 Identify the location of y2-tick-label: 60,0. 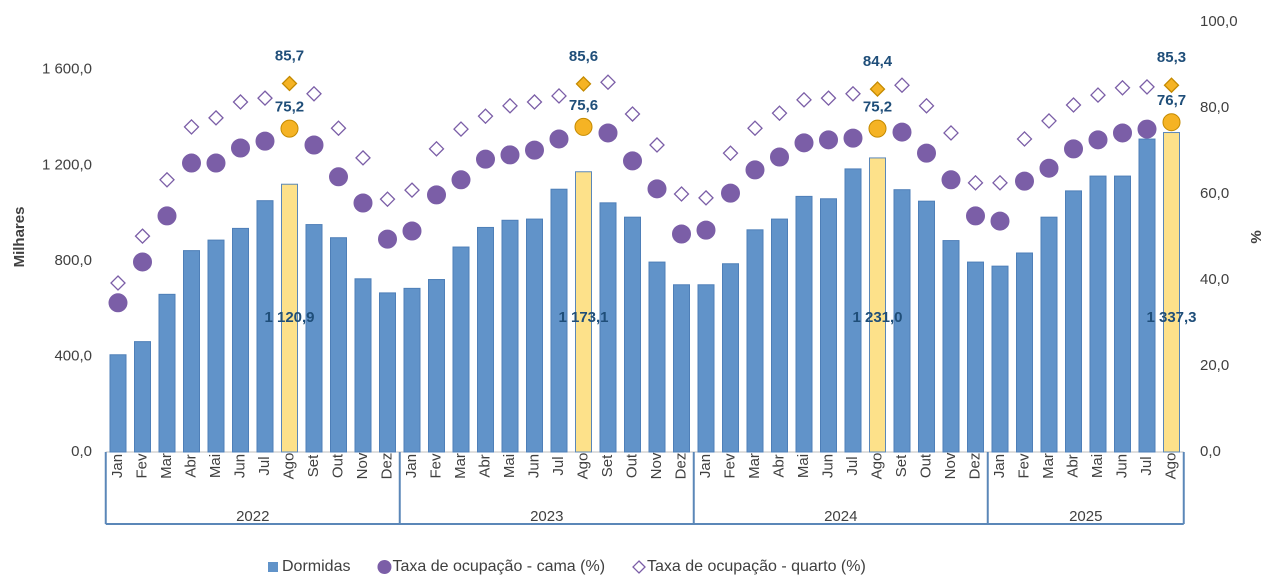
(1214, 193).